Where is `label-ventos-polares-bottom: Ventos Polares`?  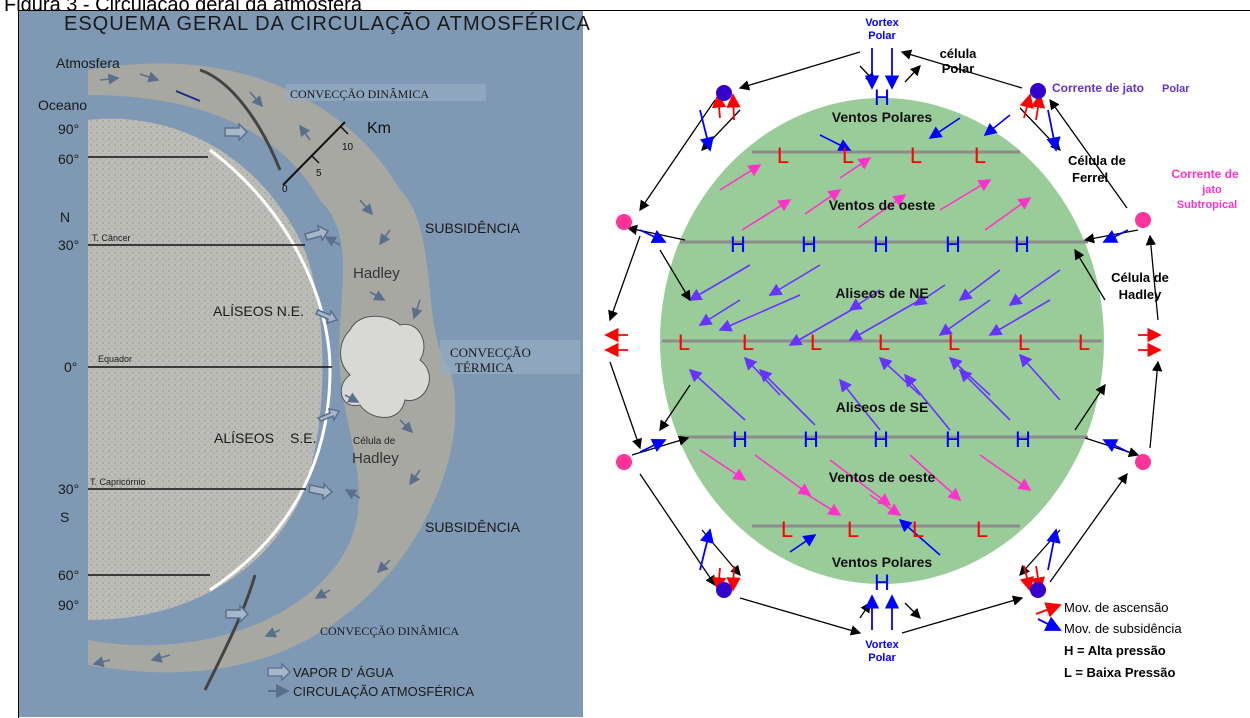
label-ventos-polares-bottom: Ventos Polares is located at coordinates (882, 562).